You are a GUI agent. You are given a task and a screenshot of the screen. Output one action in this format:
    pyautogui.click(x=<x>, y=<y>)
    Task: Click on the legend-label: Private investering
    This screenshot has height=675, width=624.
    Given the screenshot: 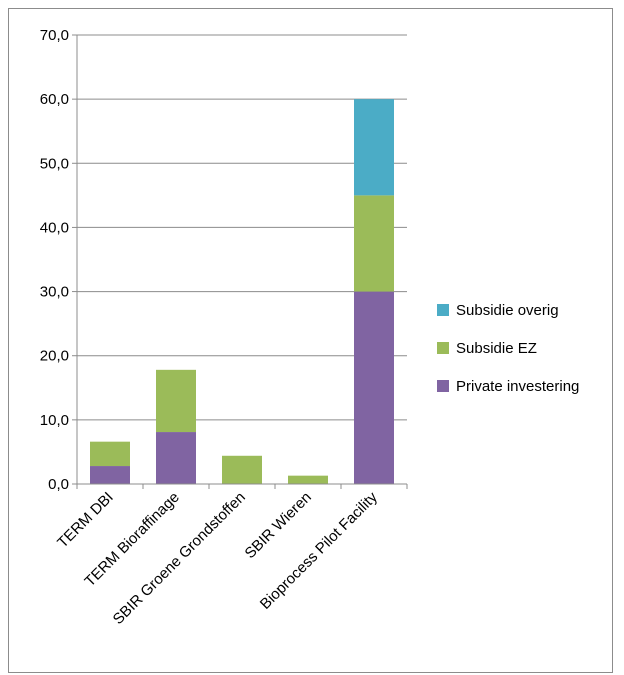 What is the action you would take?
    pyautogui.click(x=517, y=386)
    